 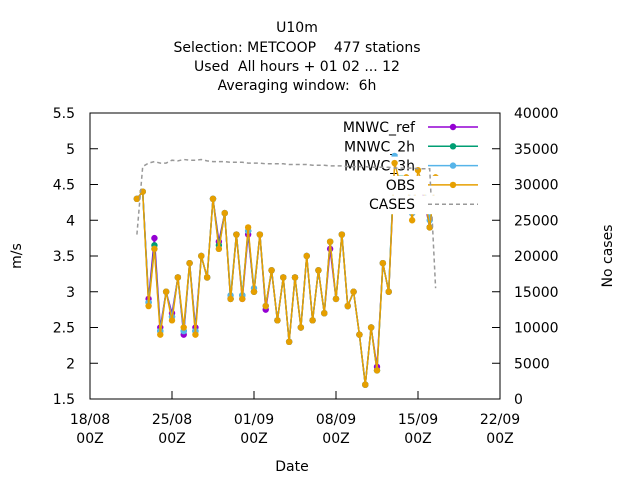 What do you see at coordinates (536, 150) in the screenshot?
I see `y2-tick-label: 35000` at bounding box center [536, 150].